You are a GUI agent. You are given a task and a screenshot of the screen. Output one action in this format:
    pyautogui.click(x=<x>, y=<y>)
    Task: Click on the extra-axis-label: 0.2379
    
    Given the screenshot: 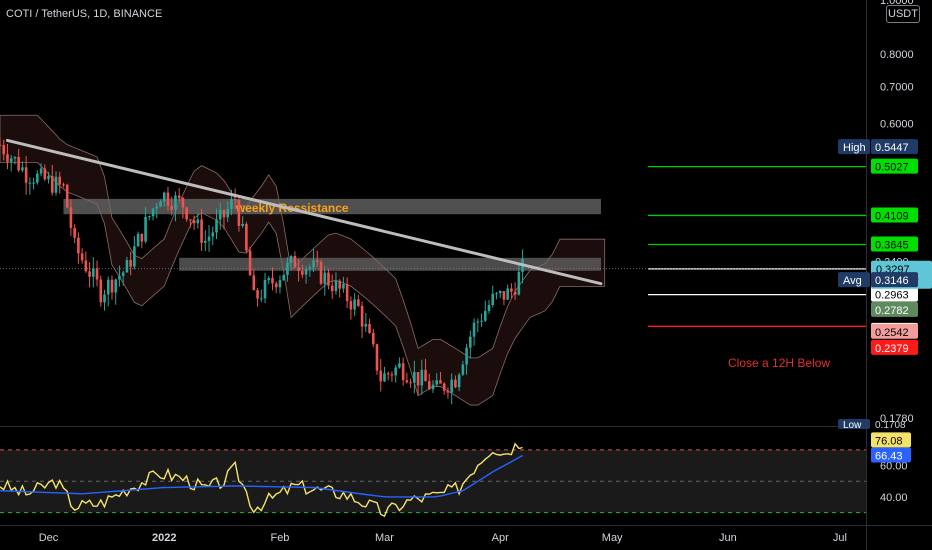 What is the action you would take?
    pyautogui.click(x=892, y=349)
    